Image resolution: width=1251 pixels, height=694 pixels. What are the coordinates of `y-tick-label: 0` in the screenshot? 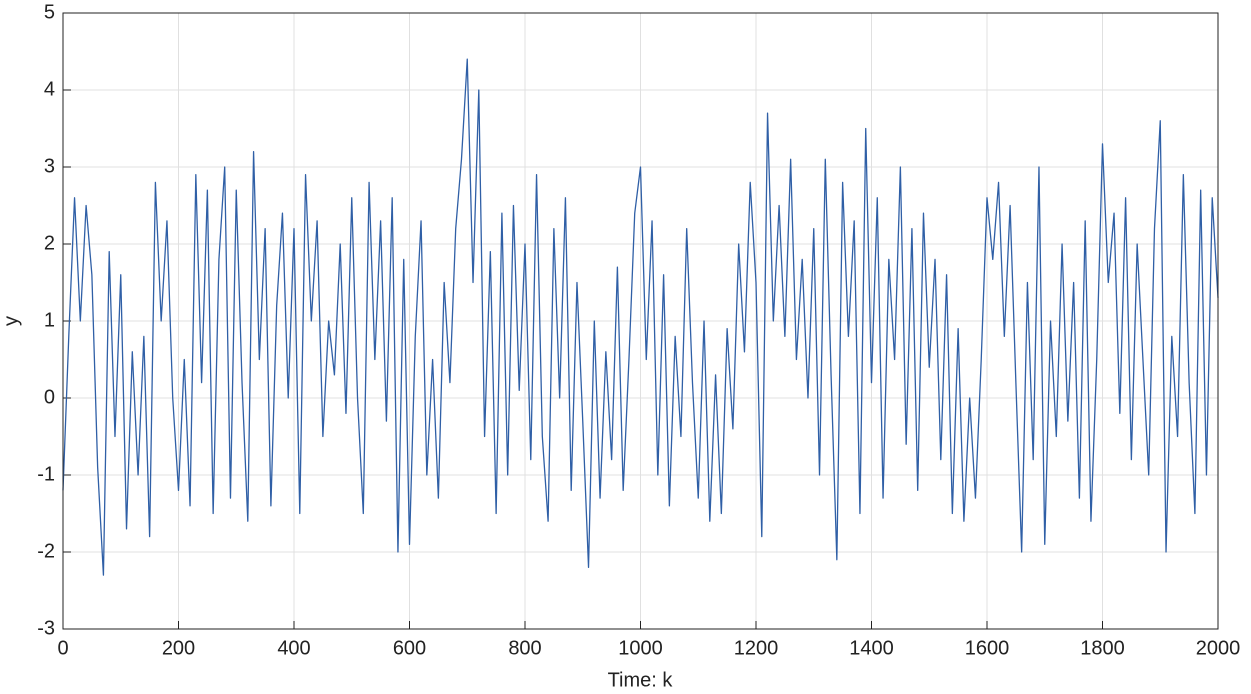 It's located at (49, 397).